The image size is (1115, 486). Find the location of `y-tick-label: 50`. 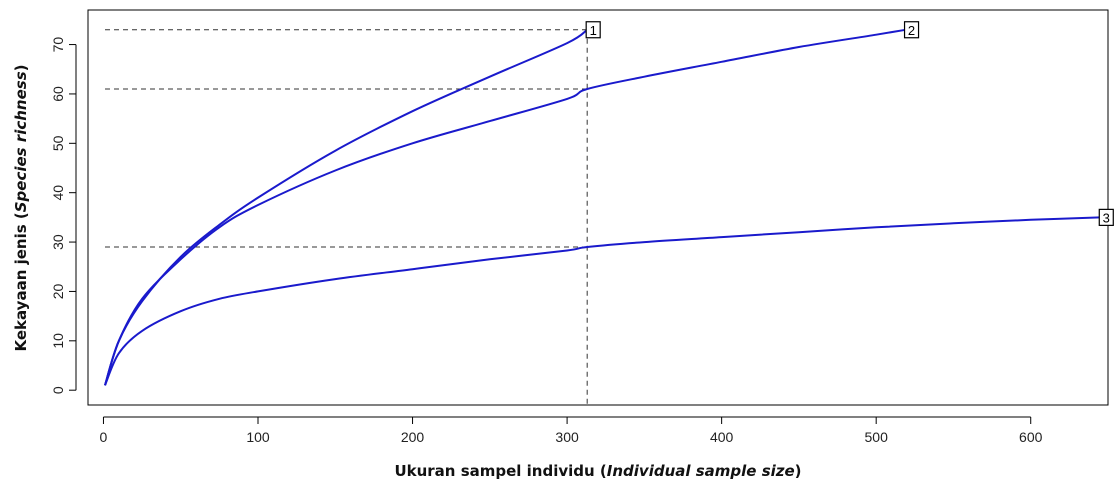

y-tick-label: 50 is located at coordinates (58, 143).